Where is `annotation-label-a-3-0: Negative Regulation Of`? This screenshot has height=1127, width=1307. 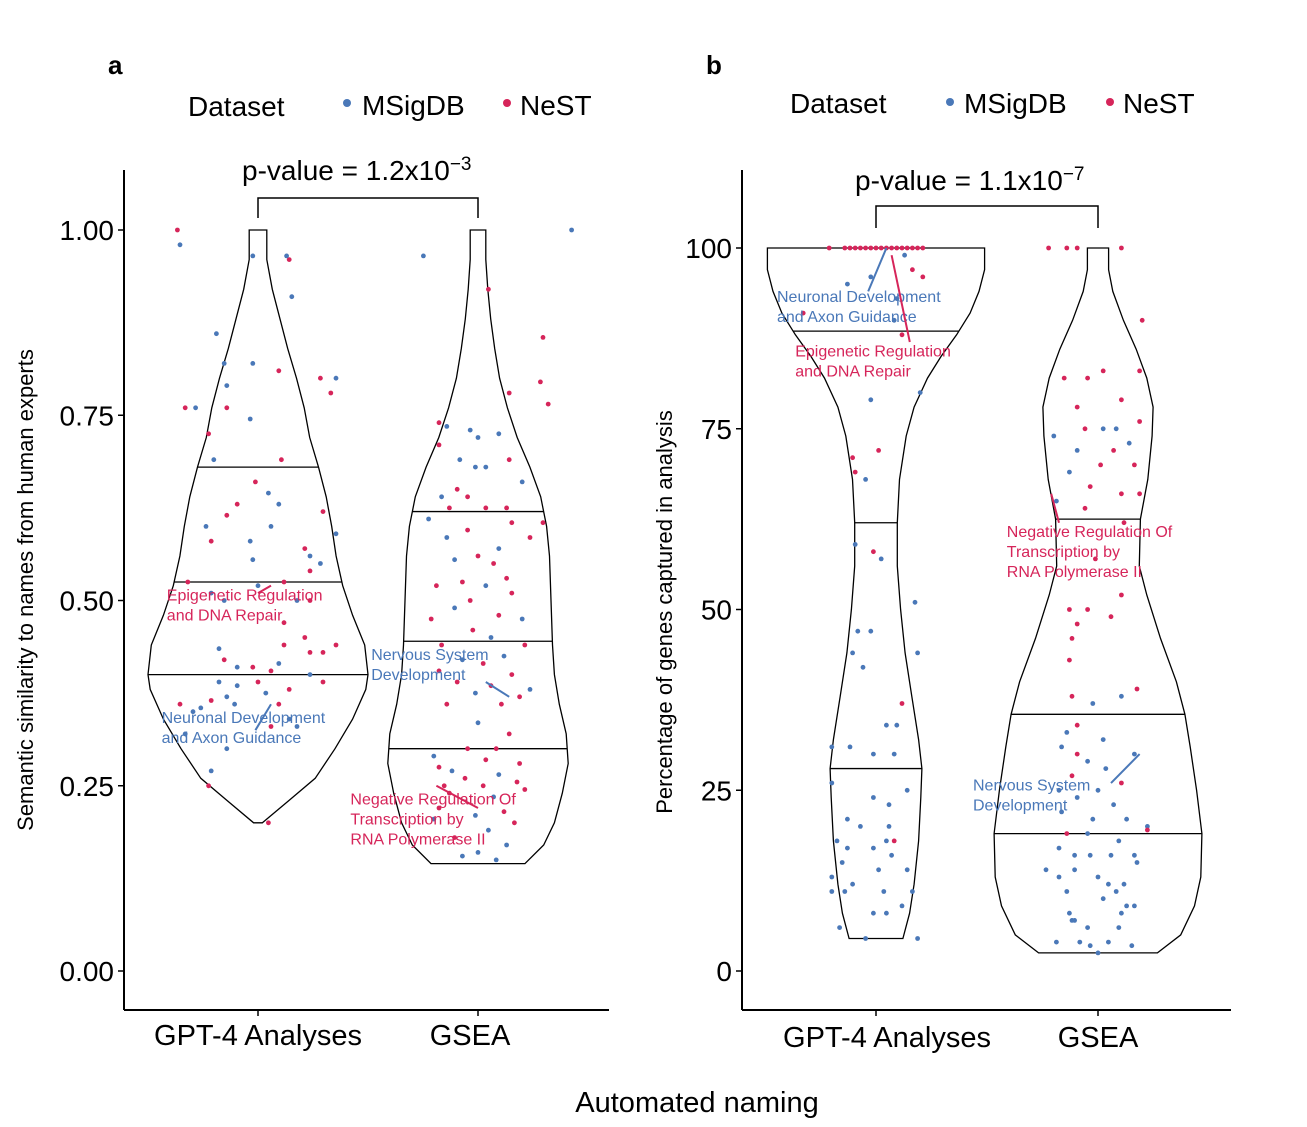 annotation-label-a-3-0: Negative Regulation Of is located at coordinates (433, 799).